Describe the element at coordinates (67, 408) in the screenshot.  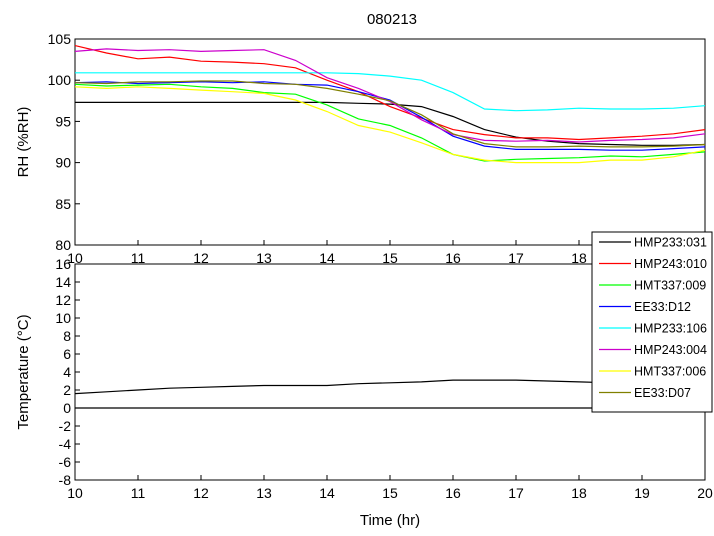
I see `y-tick-label: 0` at that location.